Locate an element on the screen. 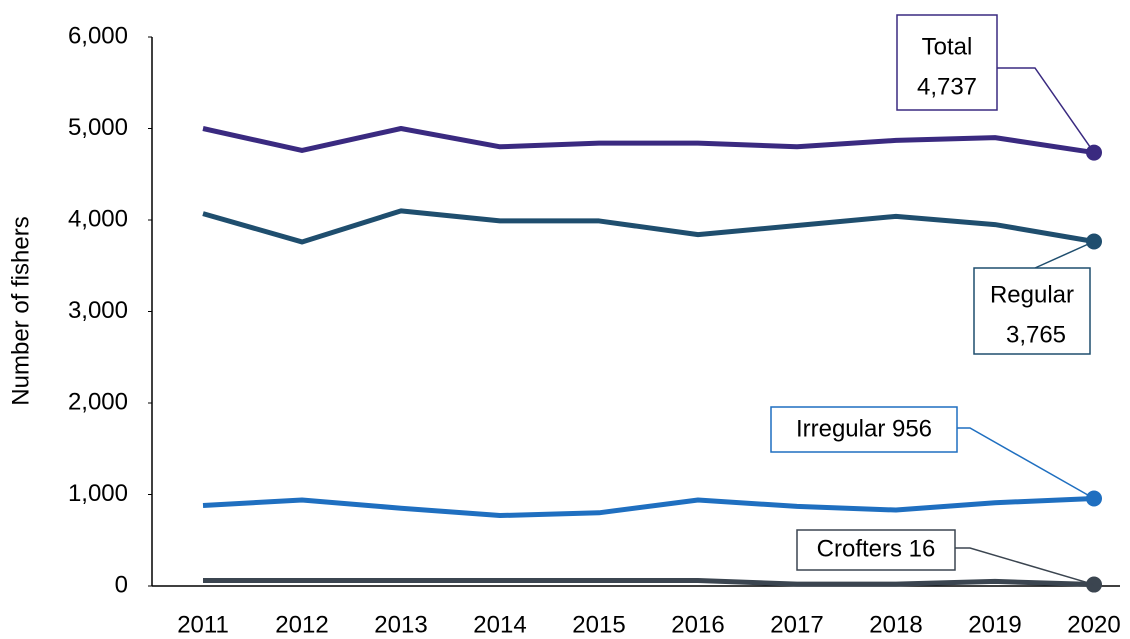  callout-label: Regular is located at coordinates (1032, 294).